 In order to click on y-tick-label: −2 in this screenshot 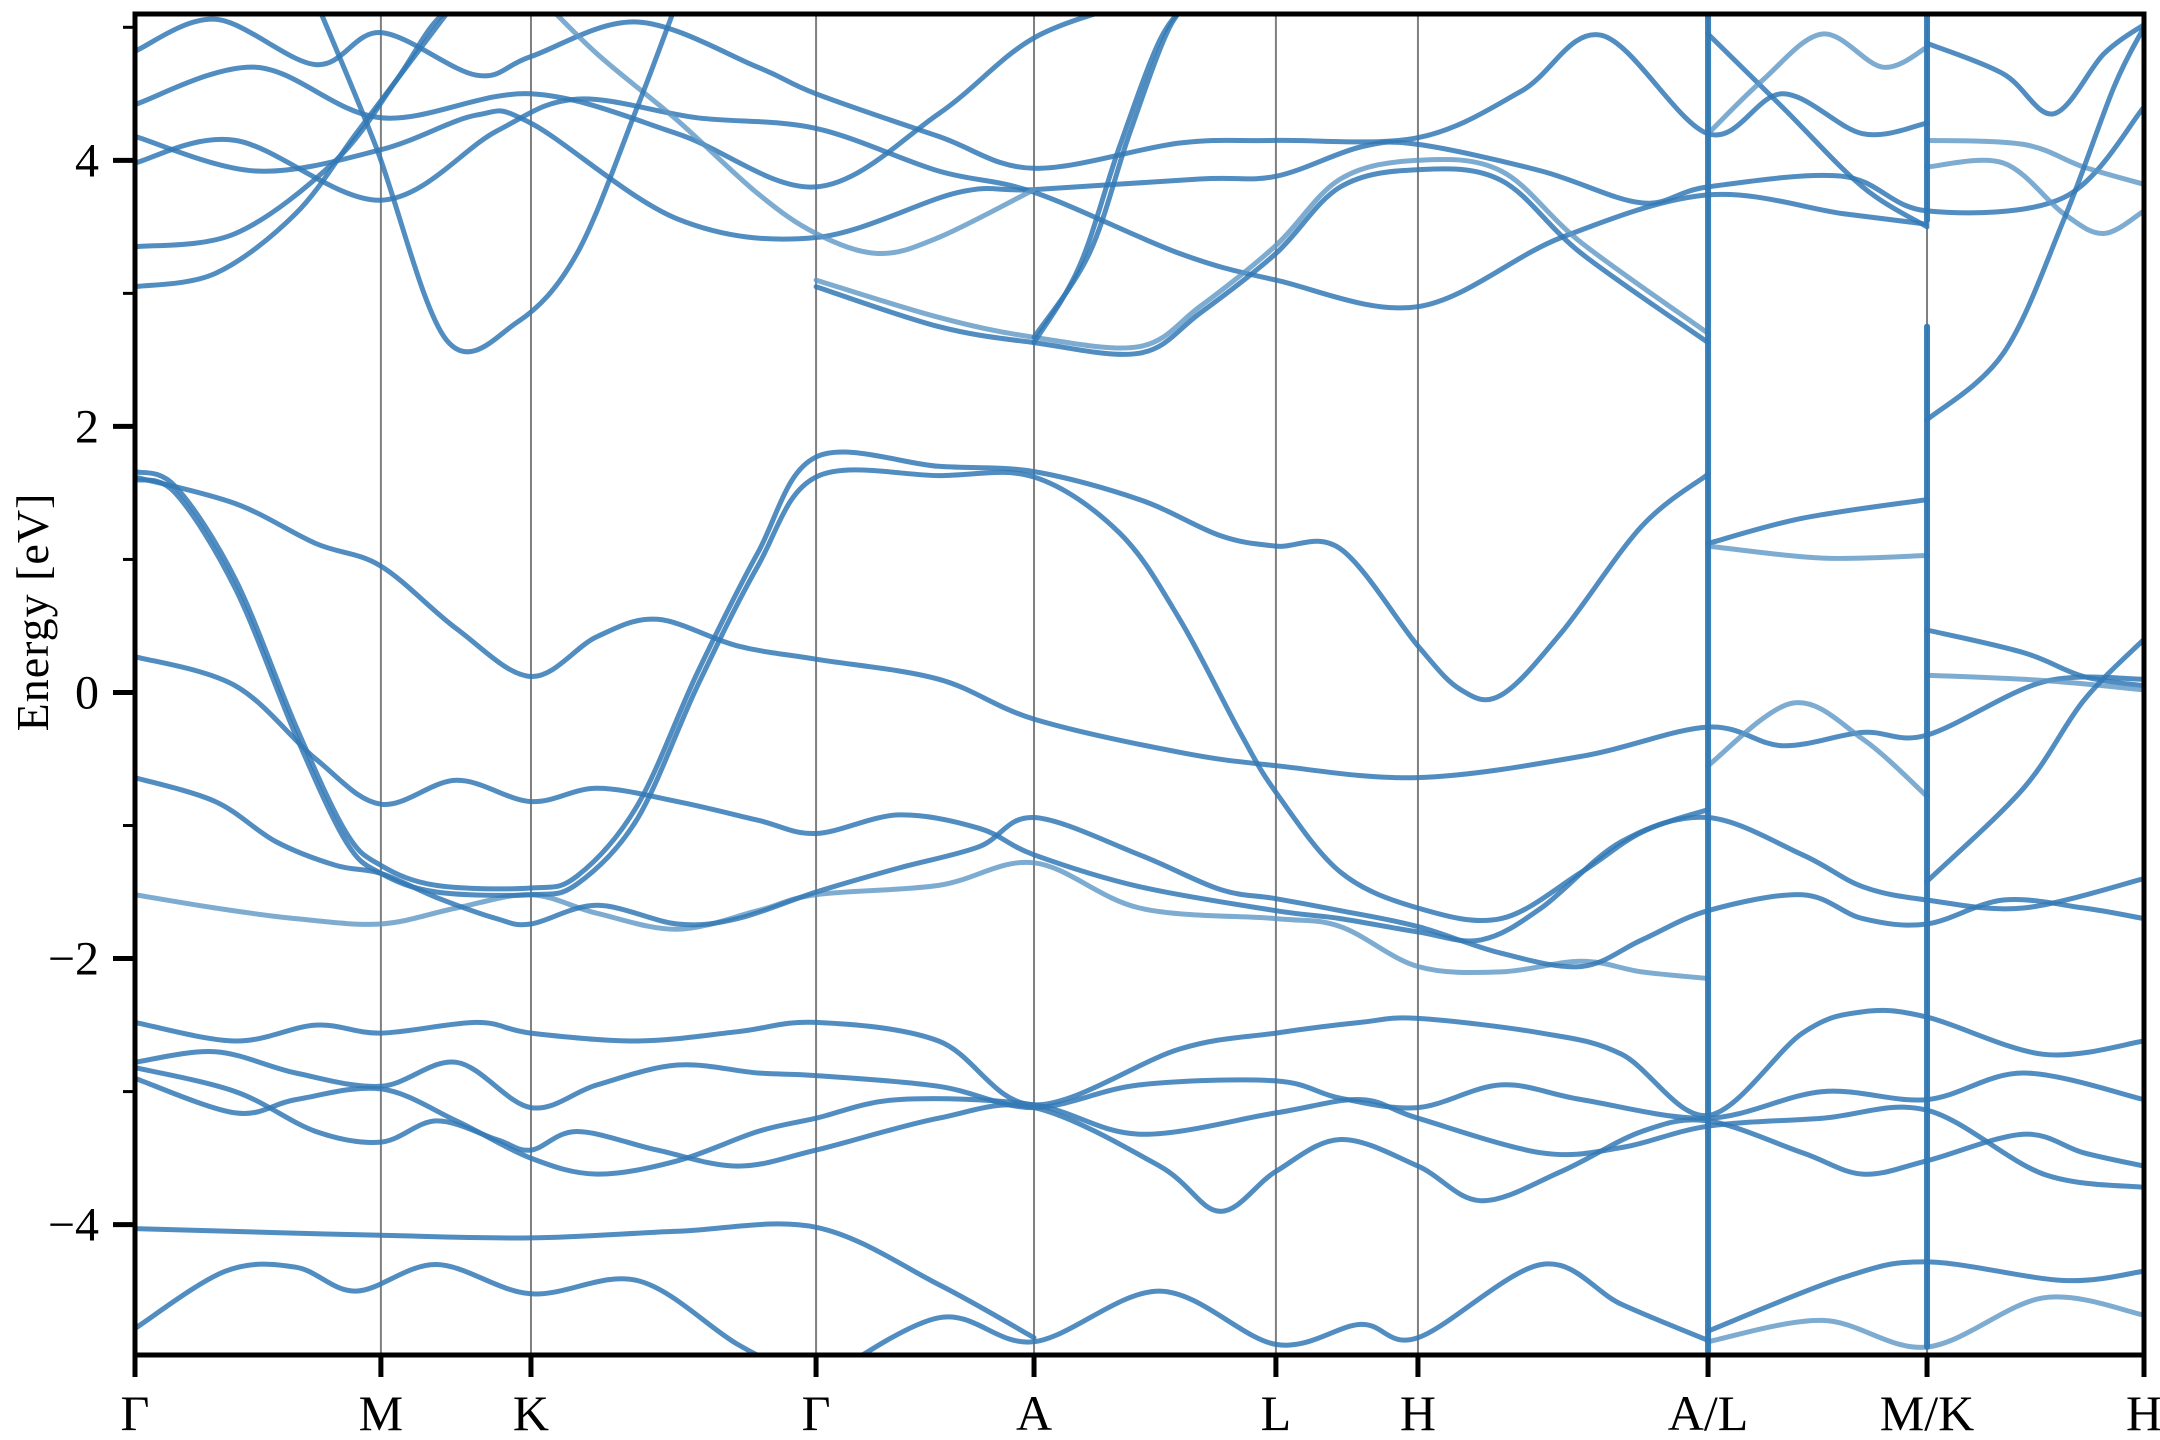, I will do `click(73, 959)`.